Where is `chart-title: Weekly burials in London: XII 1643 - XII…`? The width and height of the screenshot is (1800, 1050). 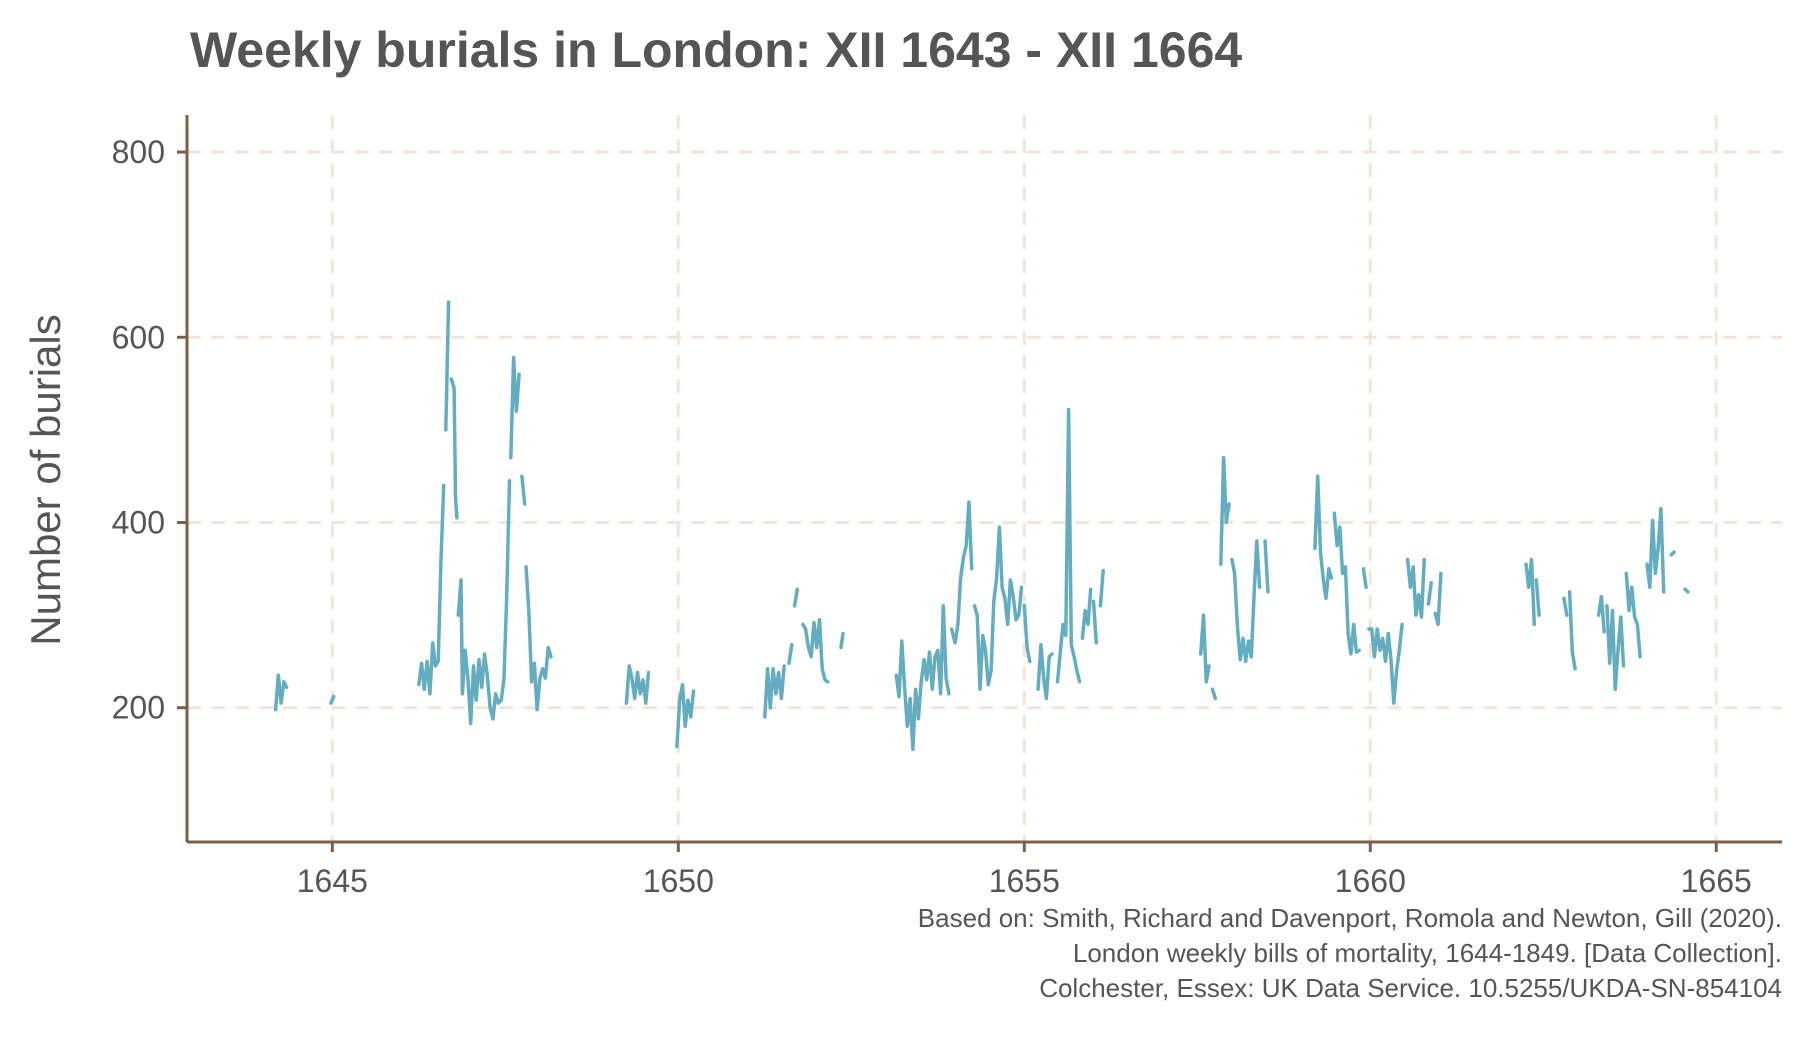
chart-title: Weekly burials in London: XII 1643 - XII… is located at coordinates (716, 50).